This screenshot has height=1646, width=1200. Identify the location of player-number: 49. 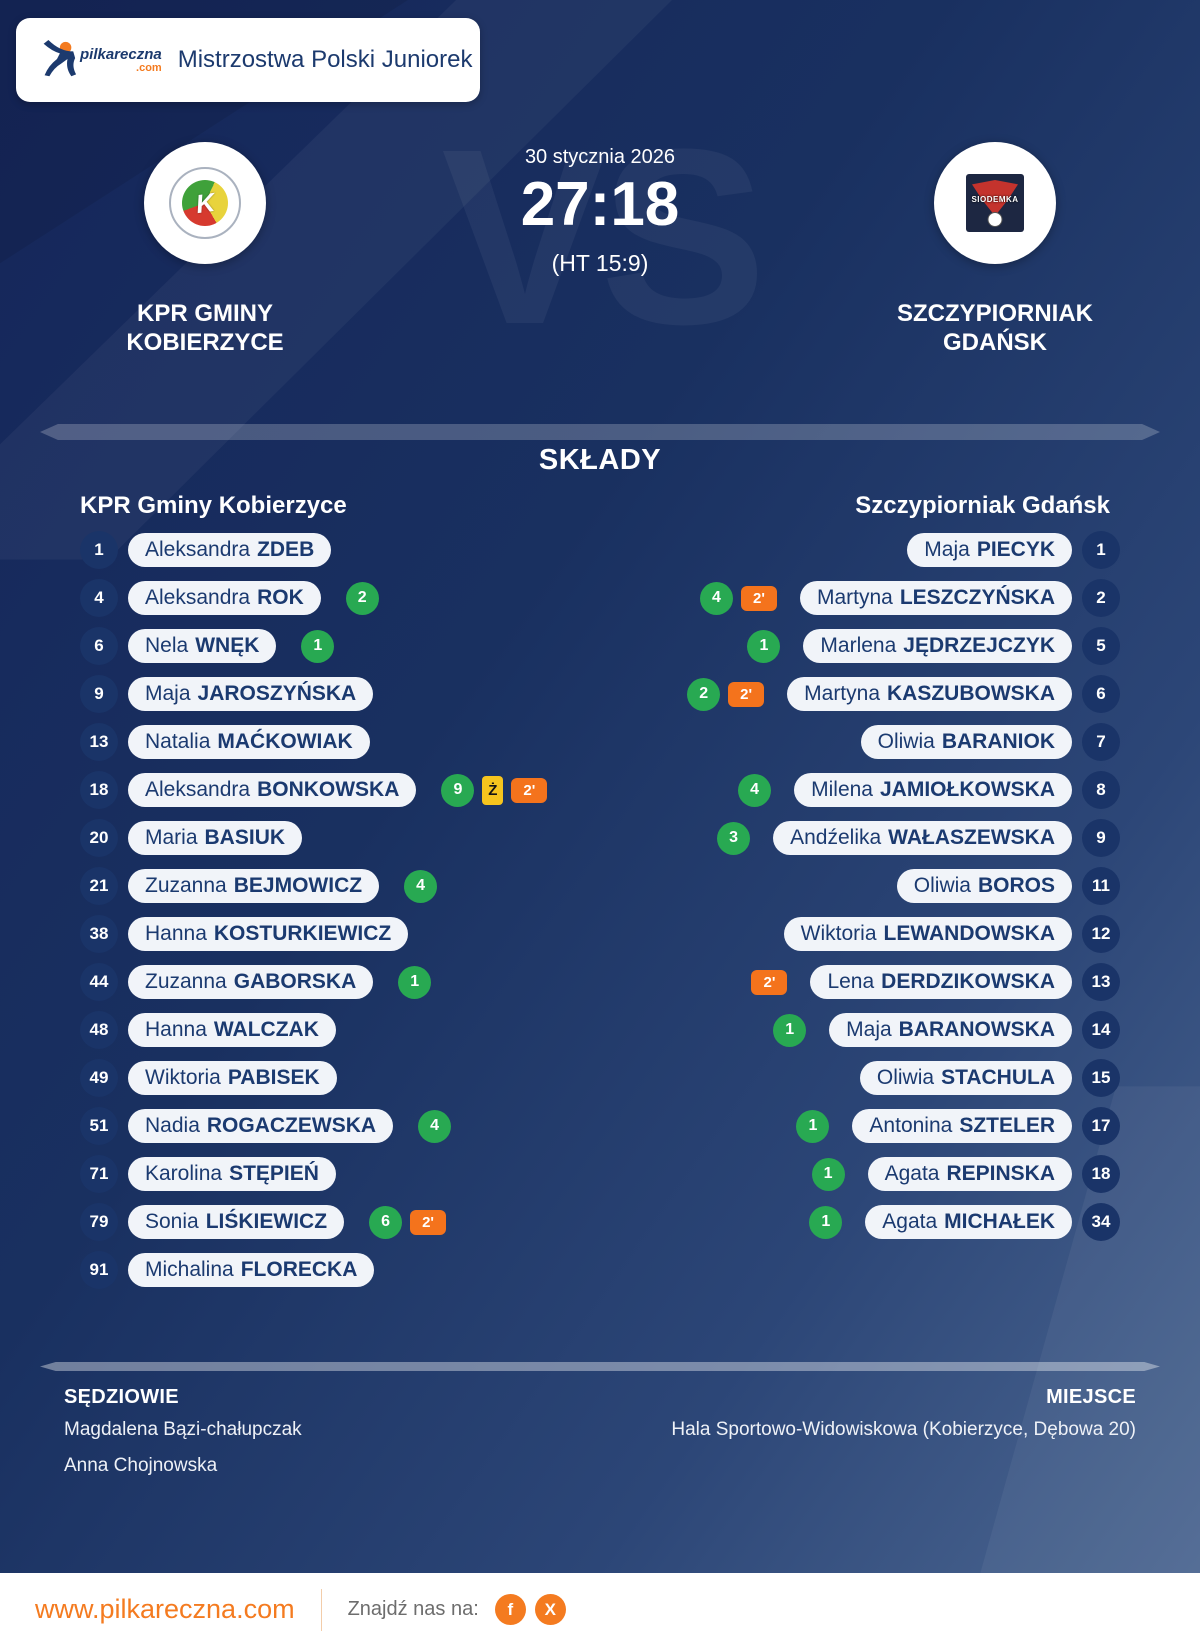
(99, 1078).